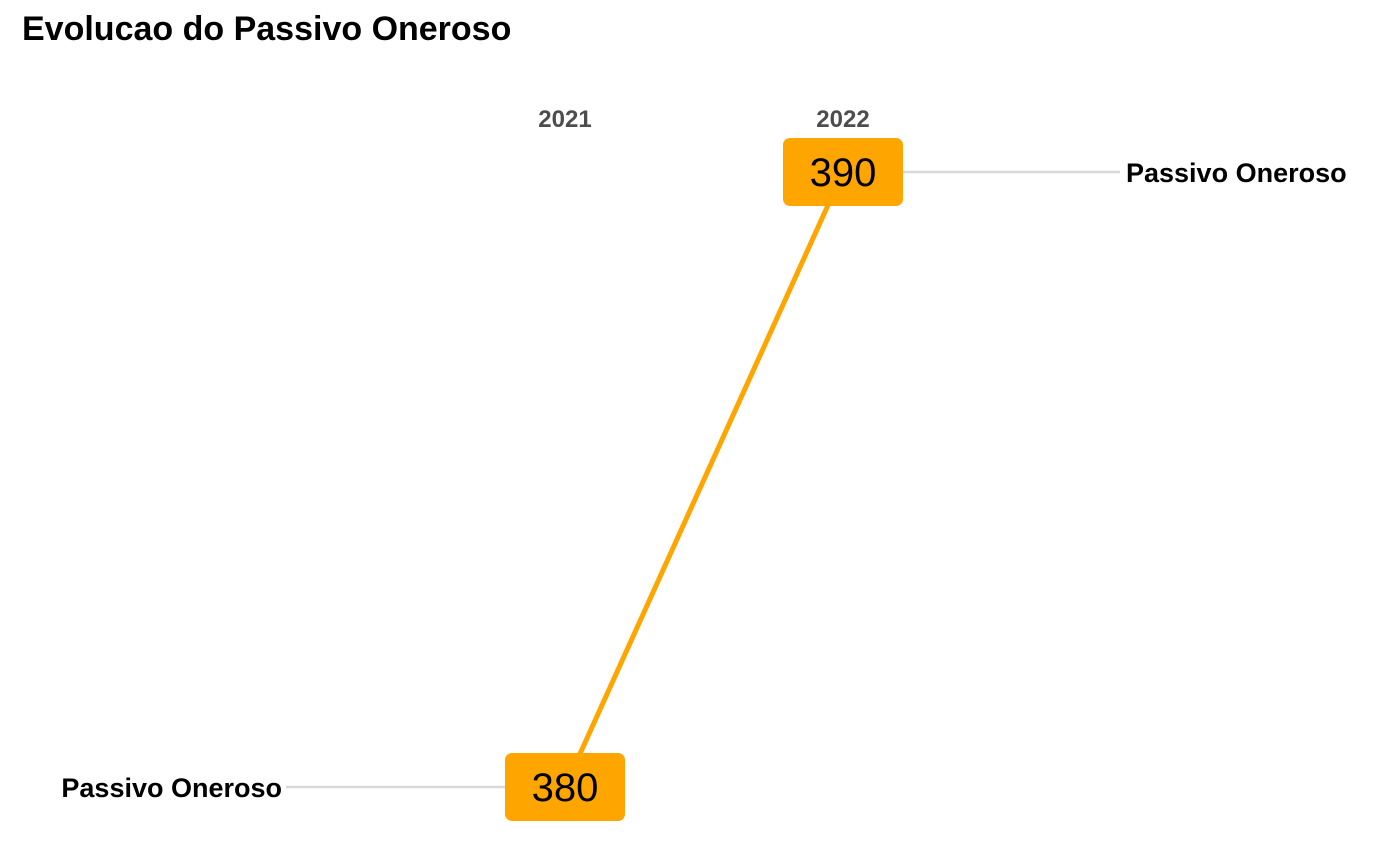  I want to click on series-label-left: Passivo Oneroso, so click(171, 788).